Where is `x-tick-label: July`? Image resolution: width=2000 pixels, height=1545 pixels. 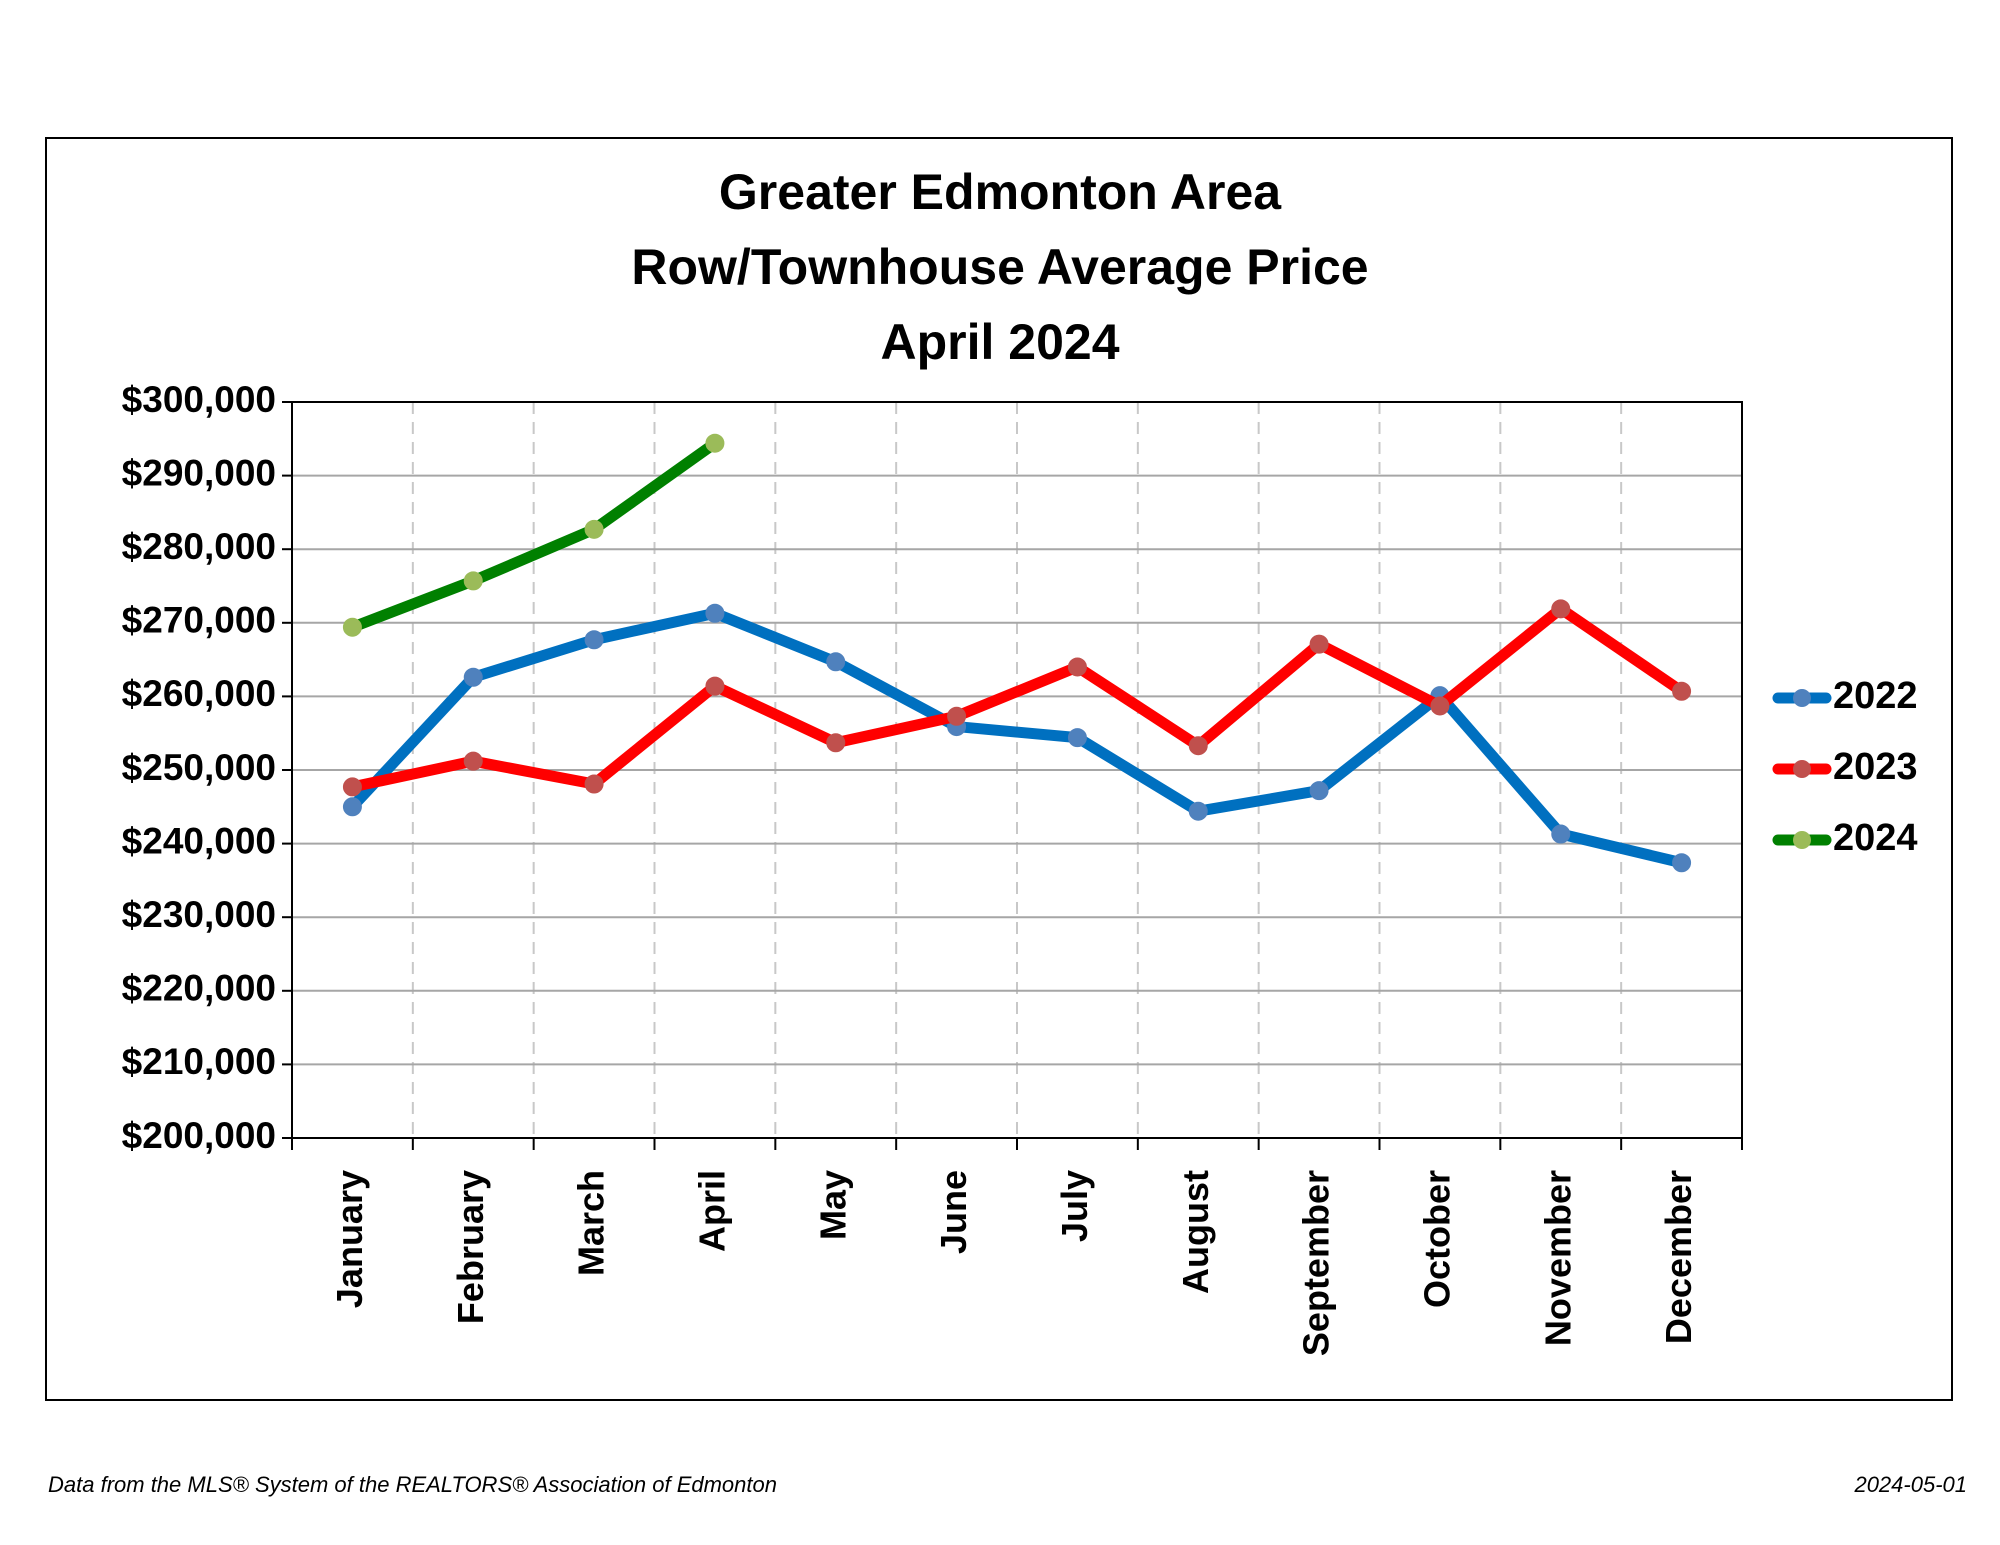
x-tick-label: July is located at coordinates (1074, 1206).